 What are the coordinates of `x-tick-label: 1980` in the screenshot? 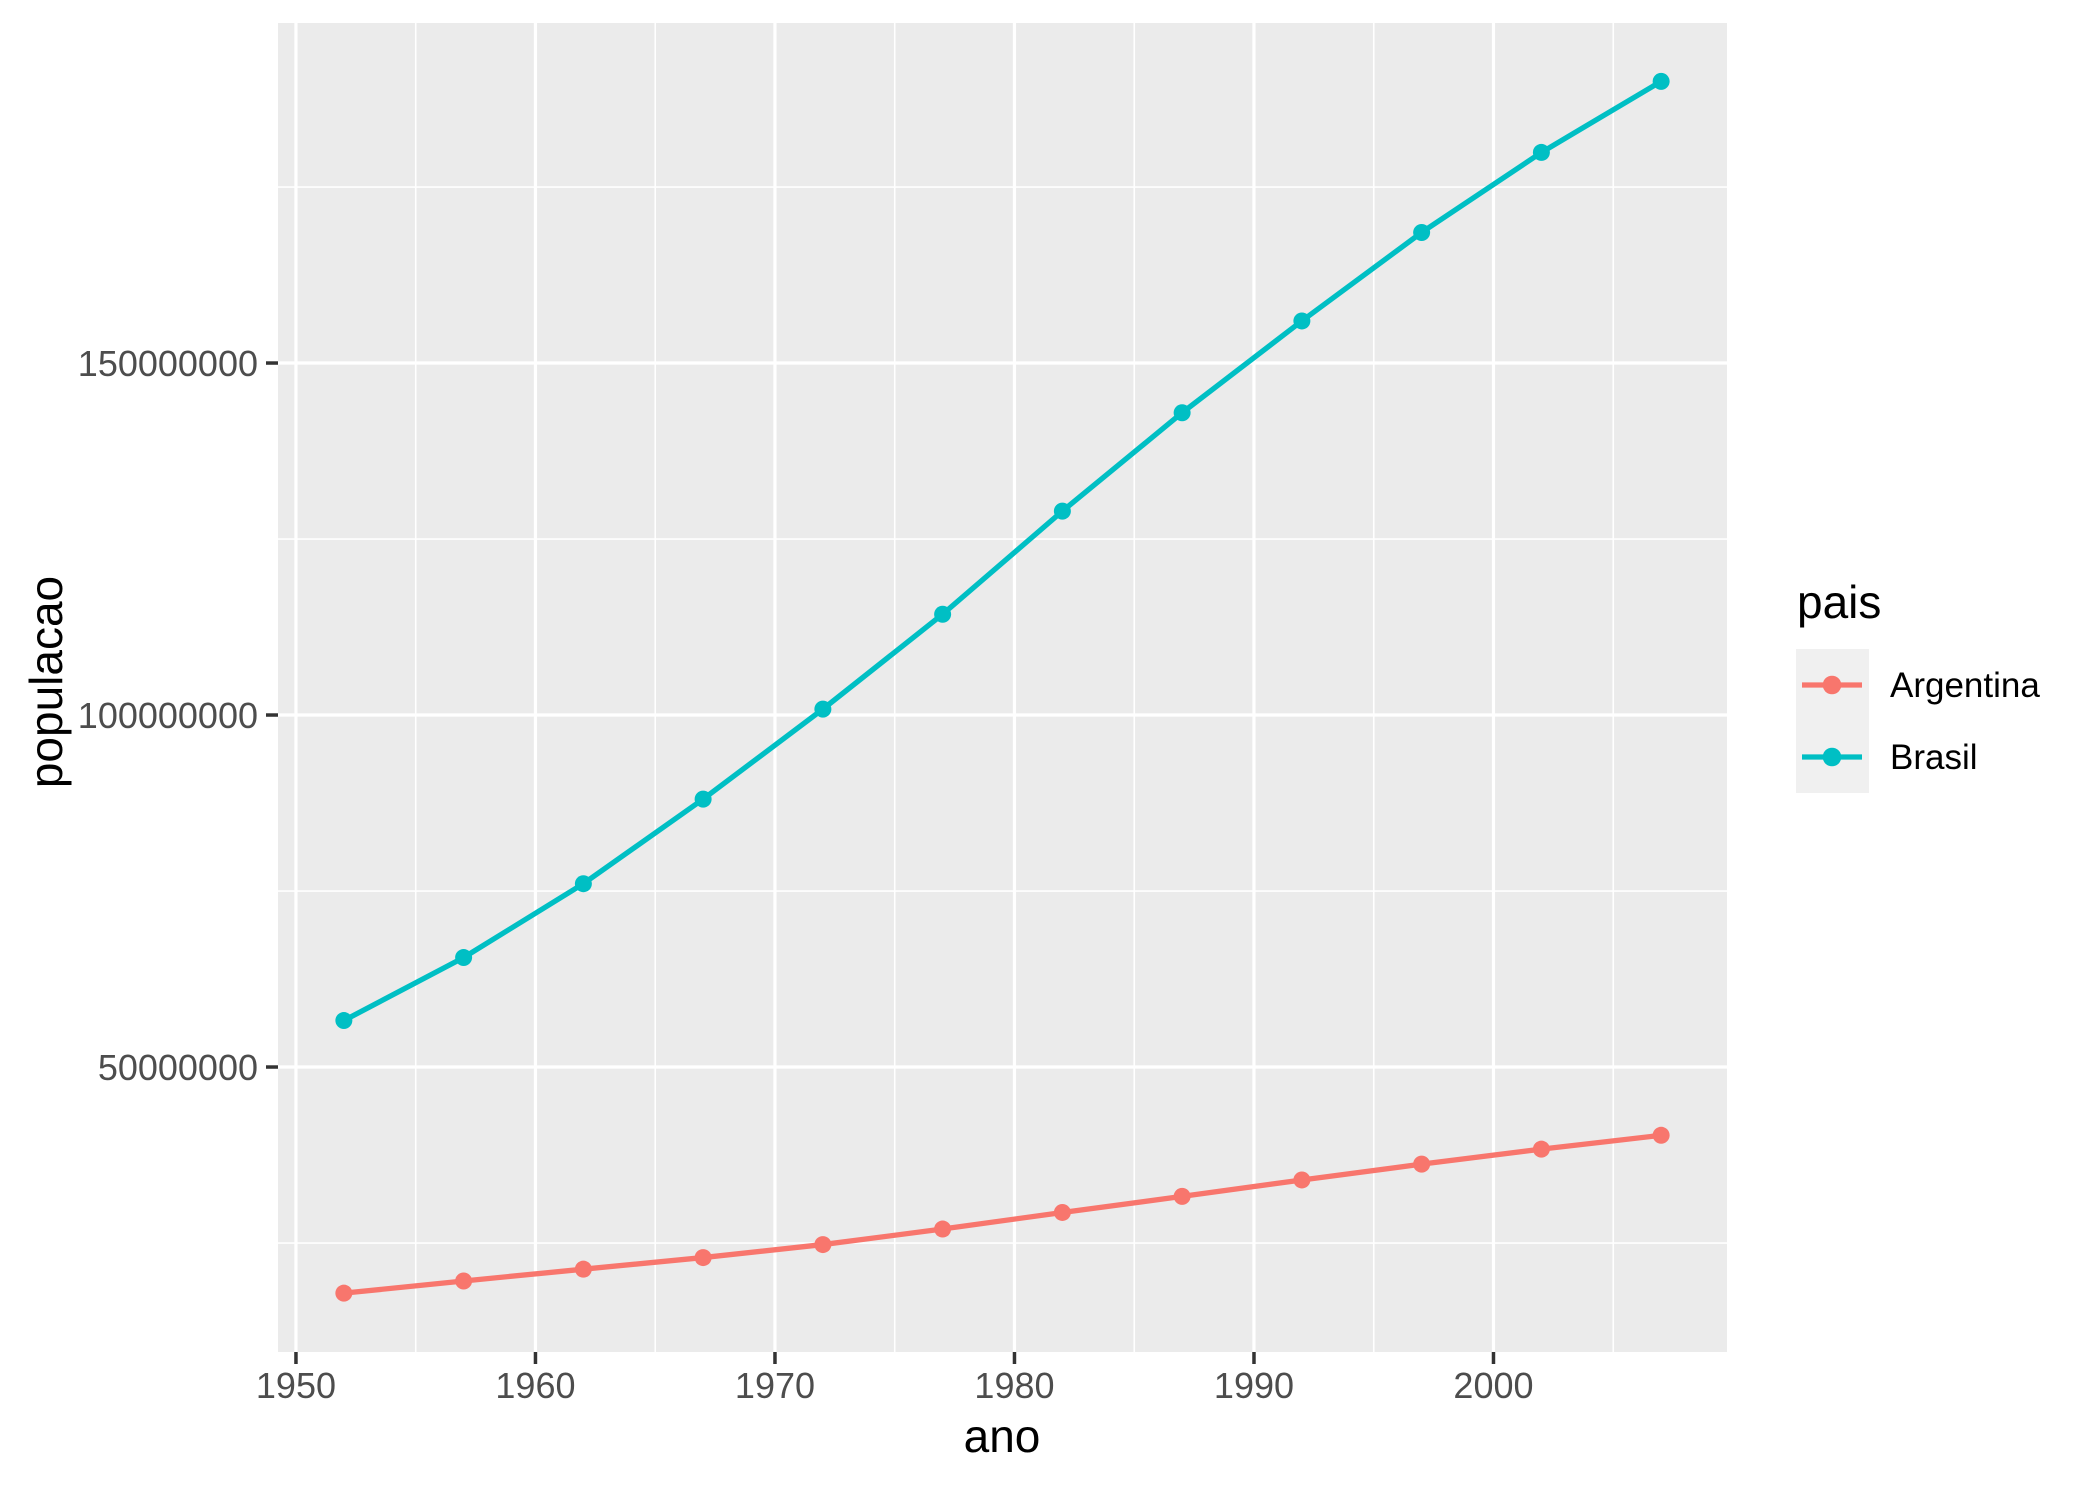 It's located at (1014, 1385).